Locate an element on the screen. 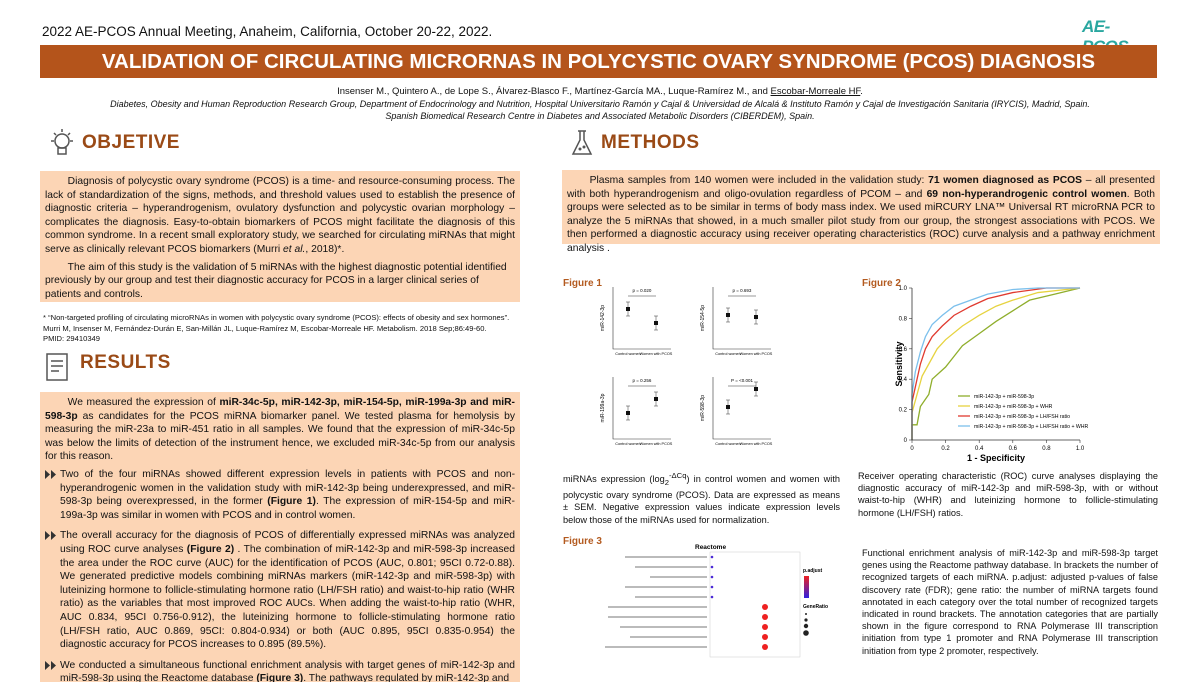 The image size is (1200, 682). color-scale is located at coordinates (806, 587).